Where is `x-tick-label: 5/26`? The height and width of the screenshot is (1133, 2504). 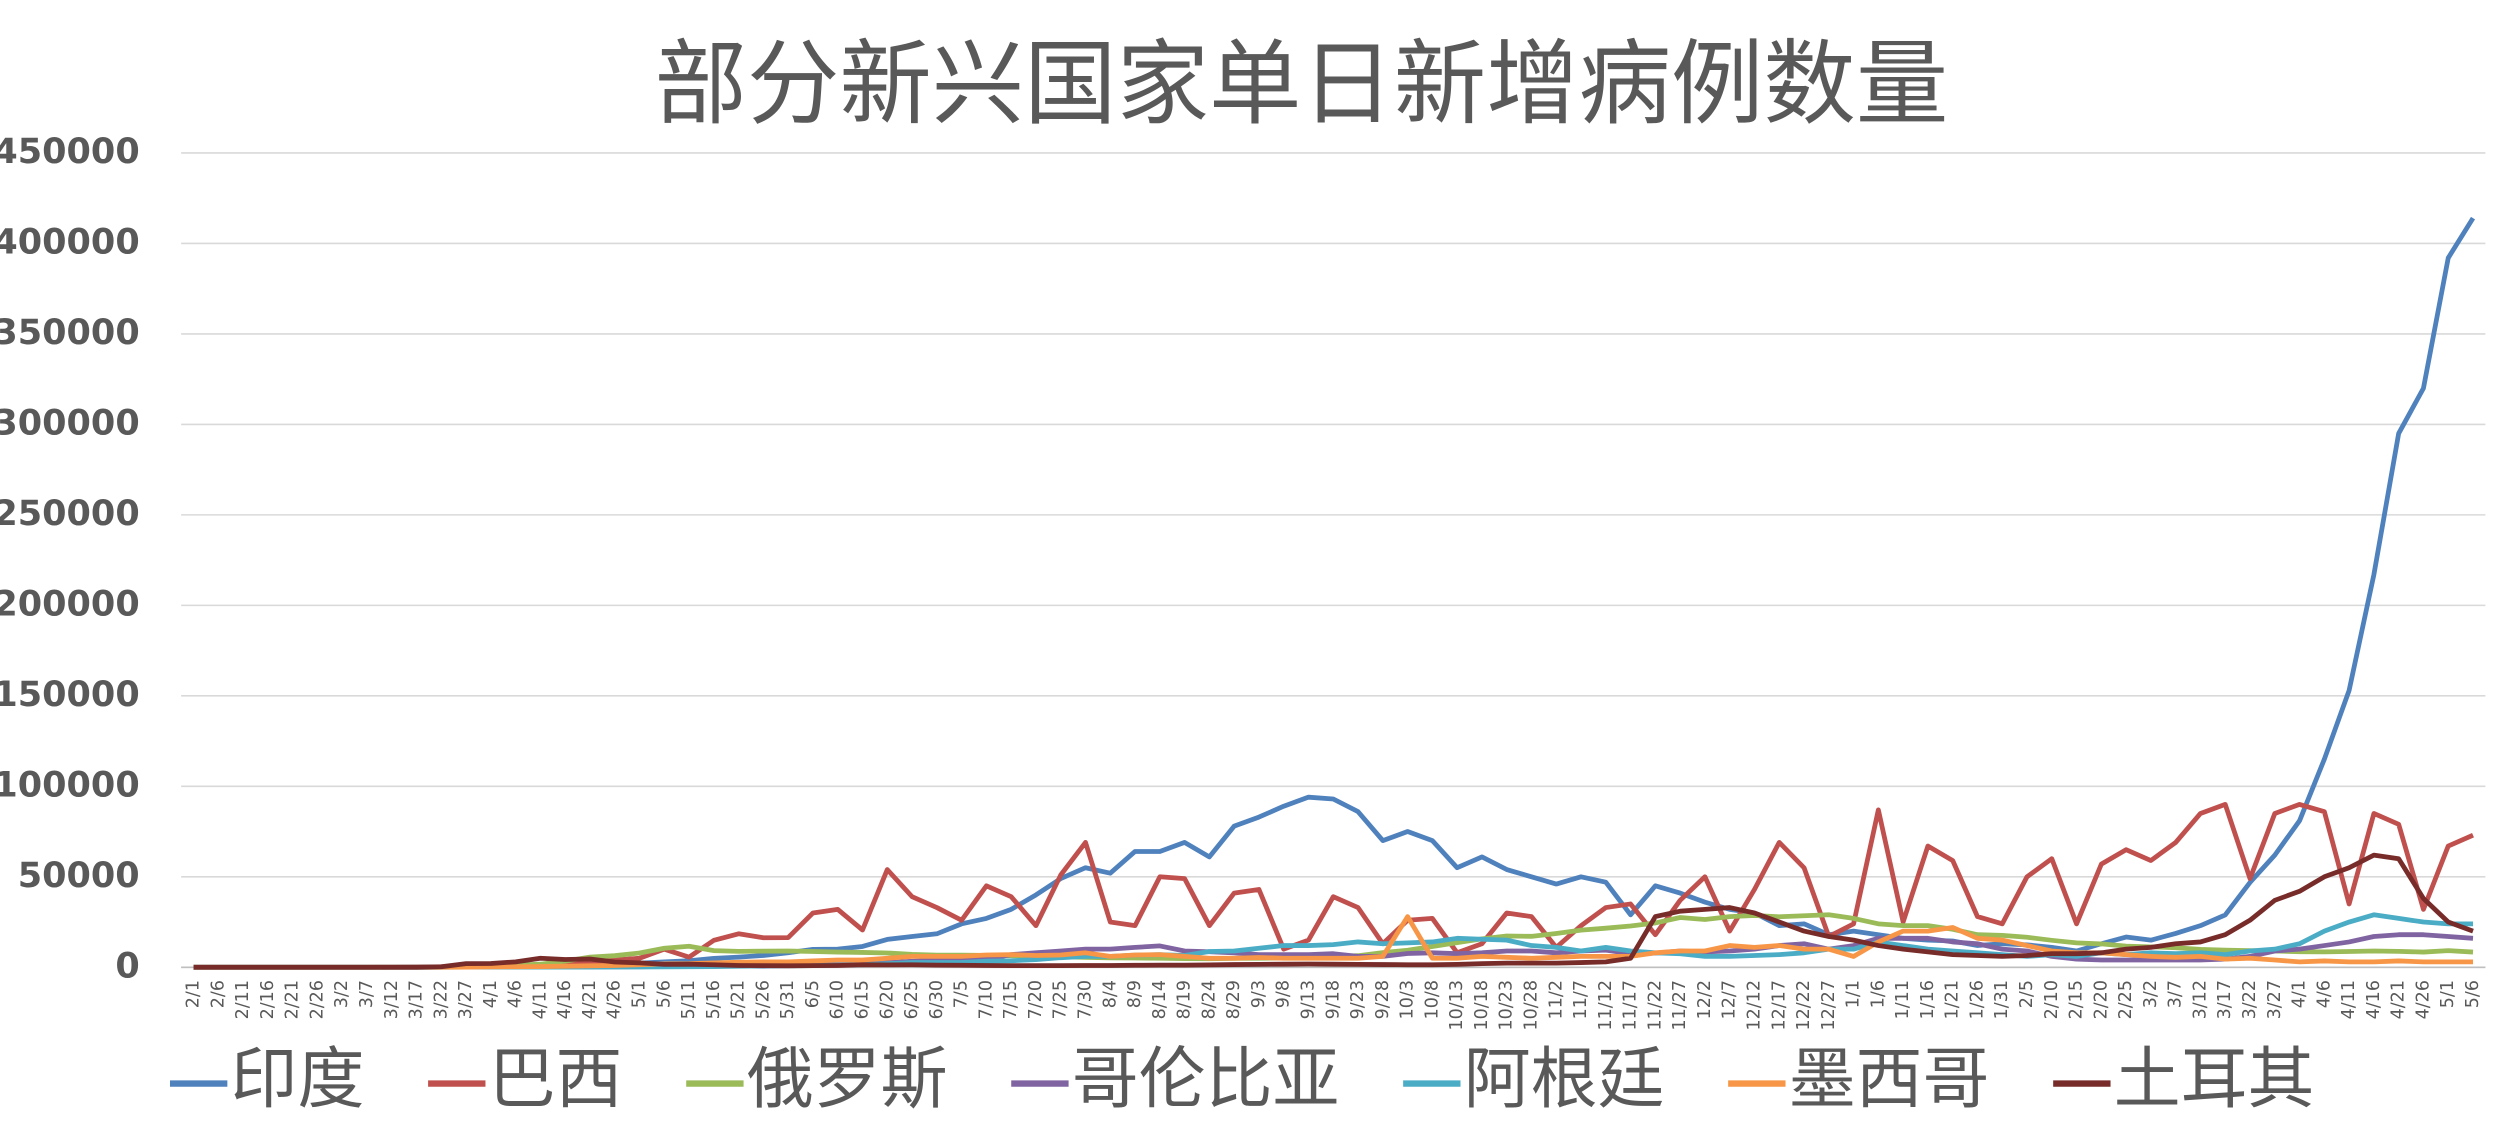 x-tick-label: 5/26 is located at coordinates (763, 999).